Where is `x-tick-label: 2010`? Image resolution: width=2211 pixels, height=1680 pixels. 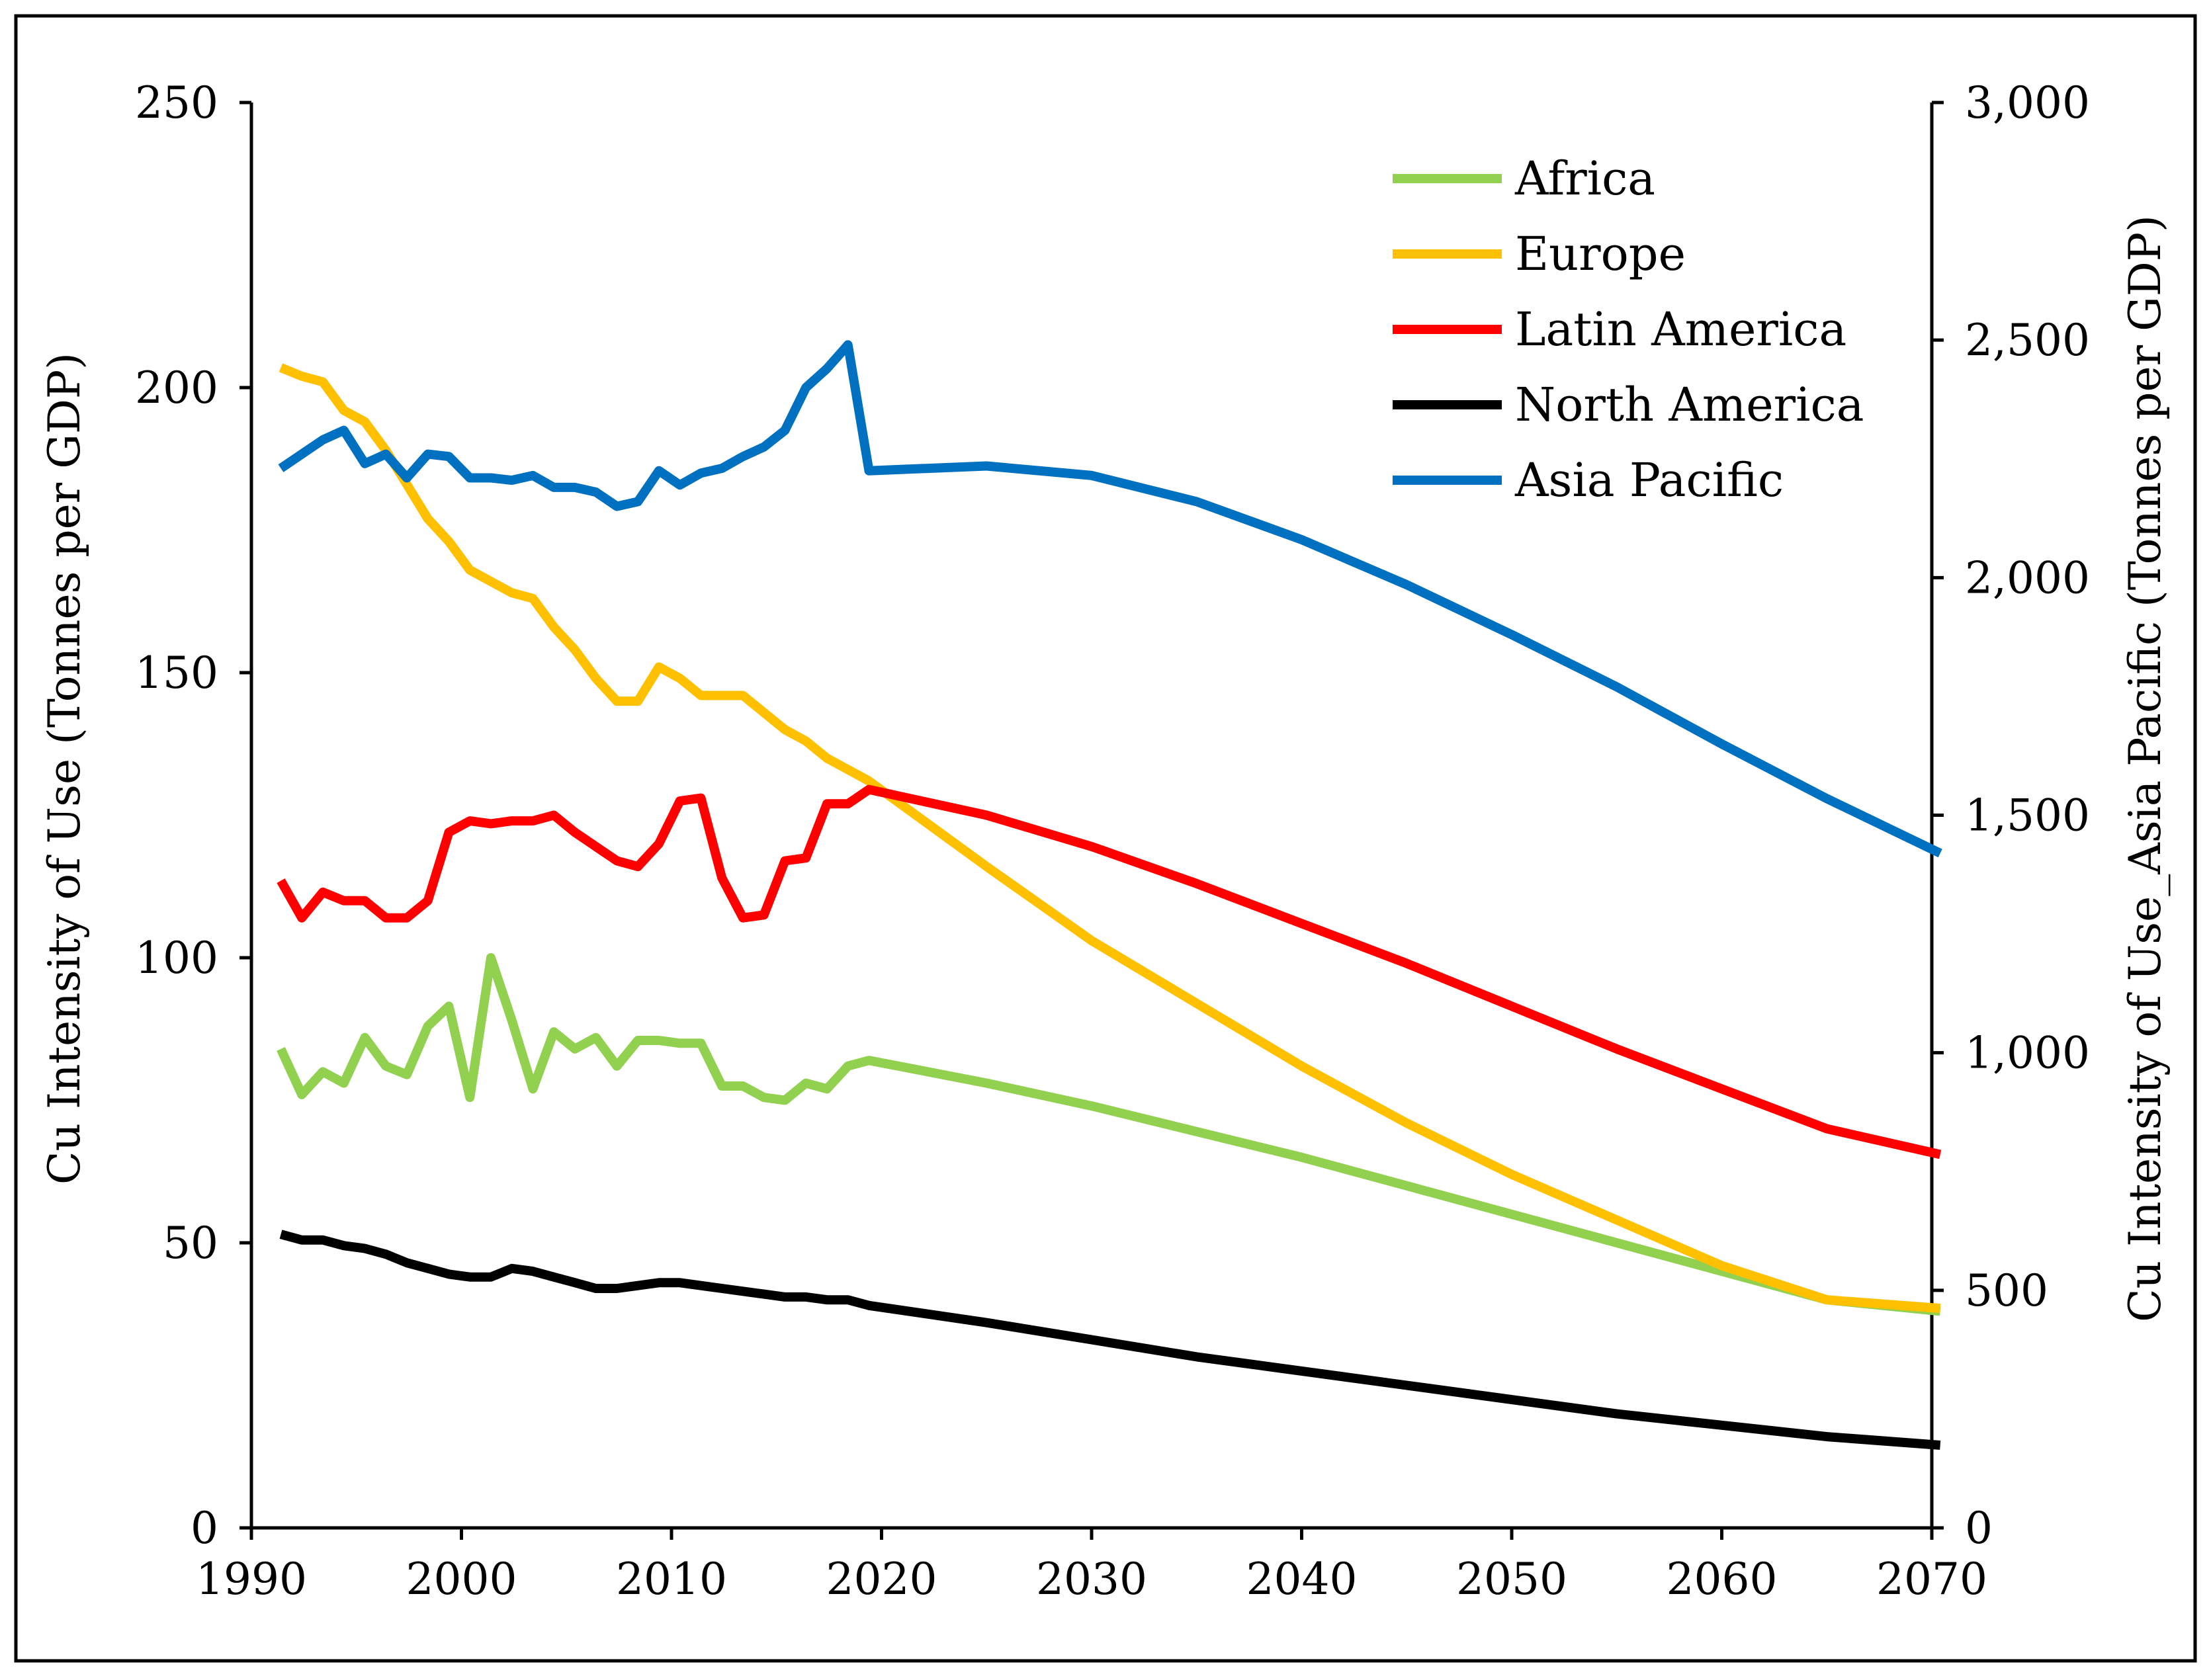 x-tick-label: 2010 is located at coordinates (671, 1580).